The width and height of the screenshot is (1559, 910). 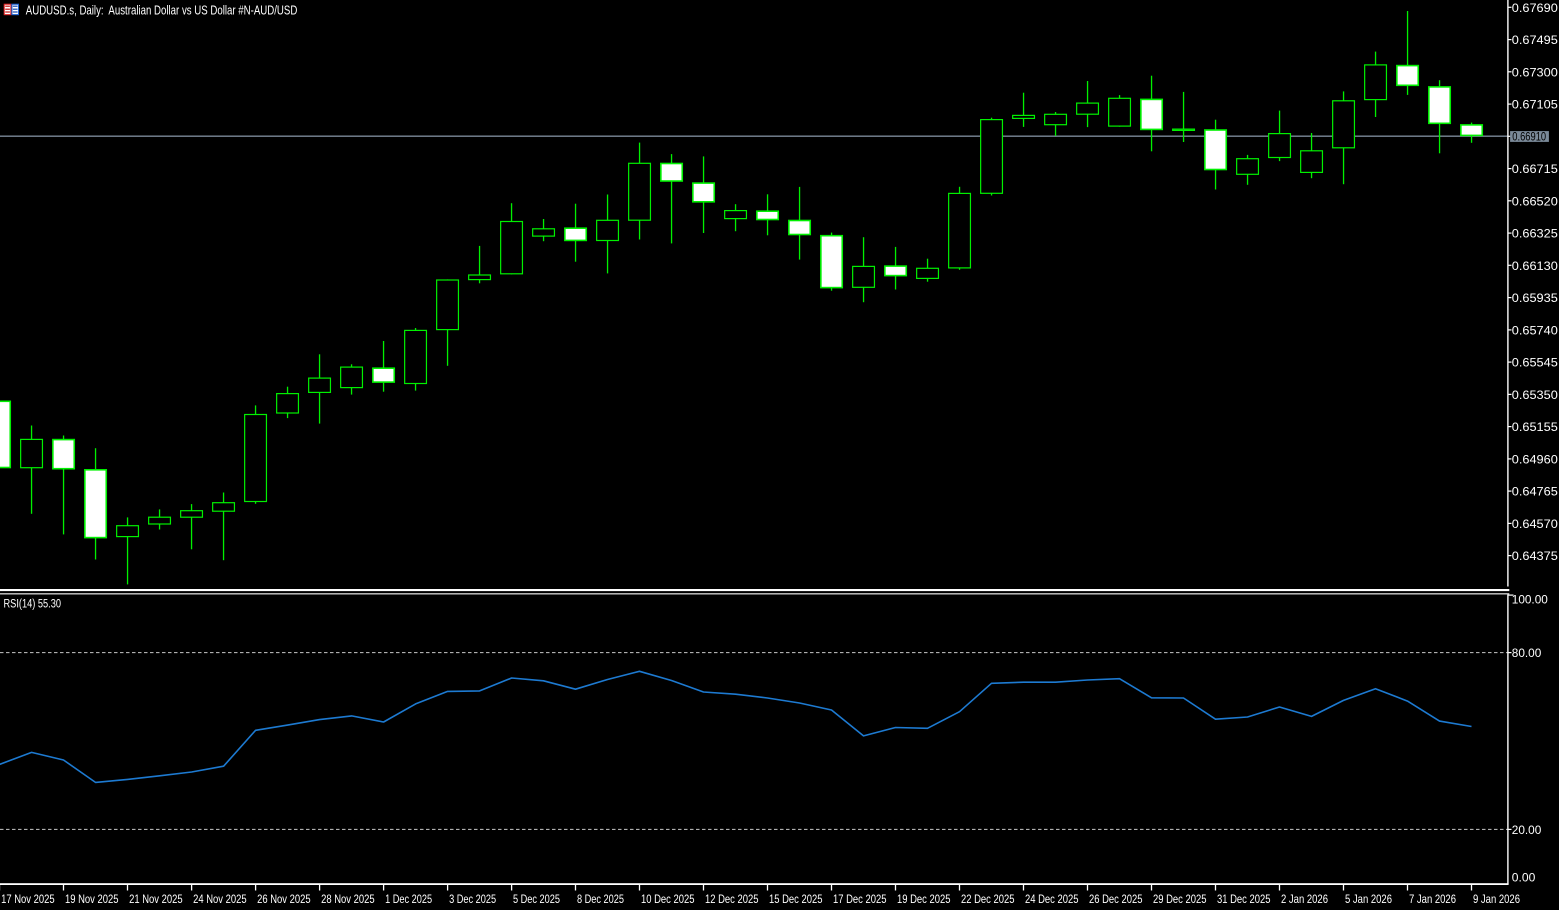 I want to click on svg-text: 0.66325, so click(x=1535, y=234).